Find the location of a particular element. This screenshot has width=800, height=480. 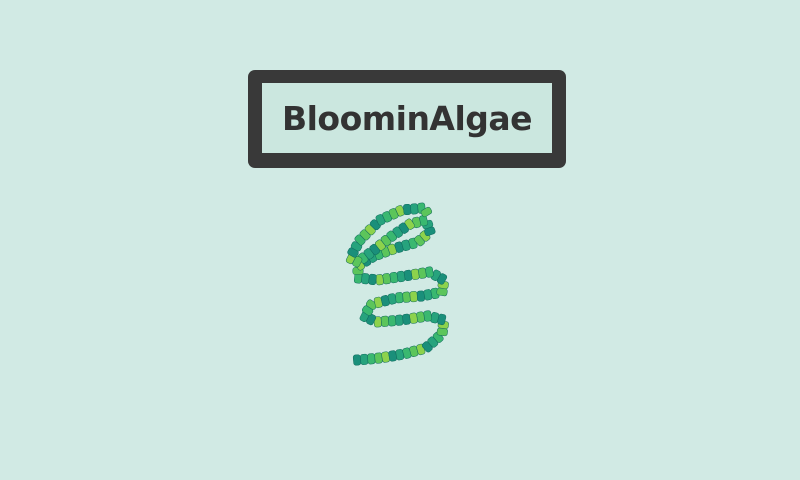

algae-filament is located at coordinates (397, 284).